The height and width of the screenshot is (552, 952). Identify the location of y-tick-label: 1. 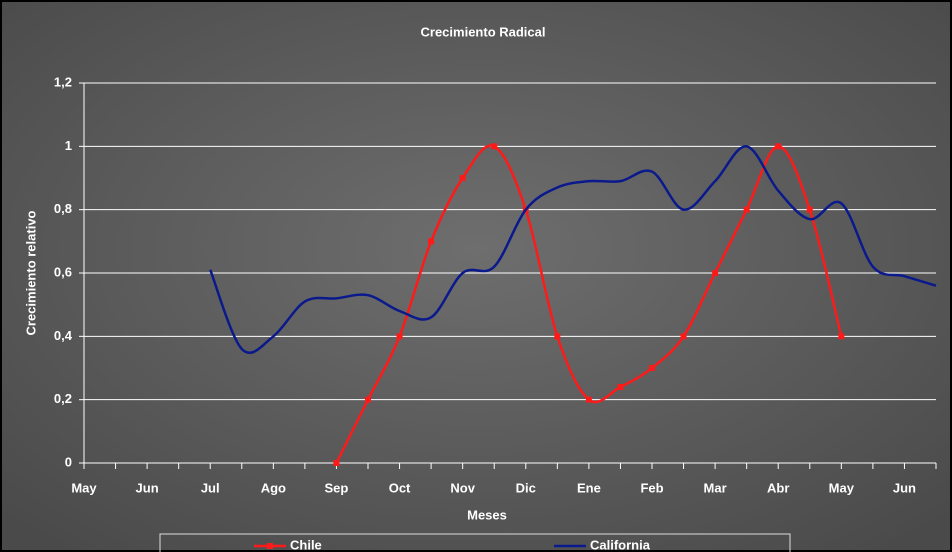
(68, 145).